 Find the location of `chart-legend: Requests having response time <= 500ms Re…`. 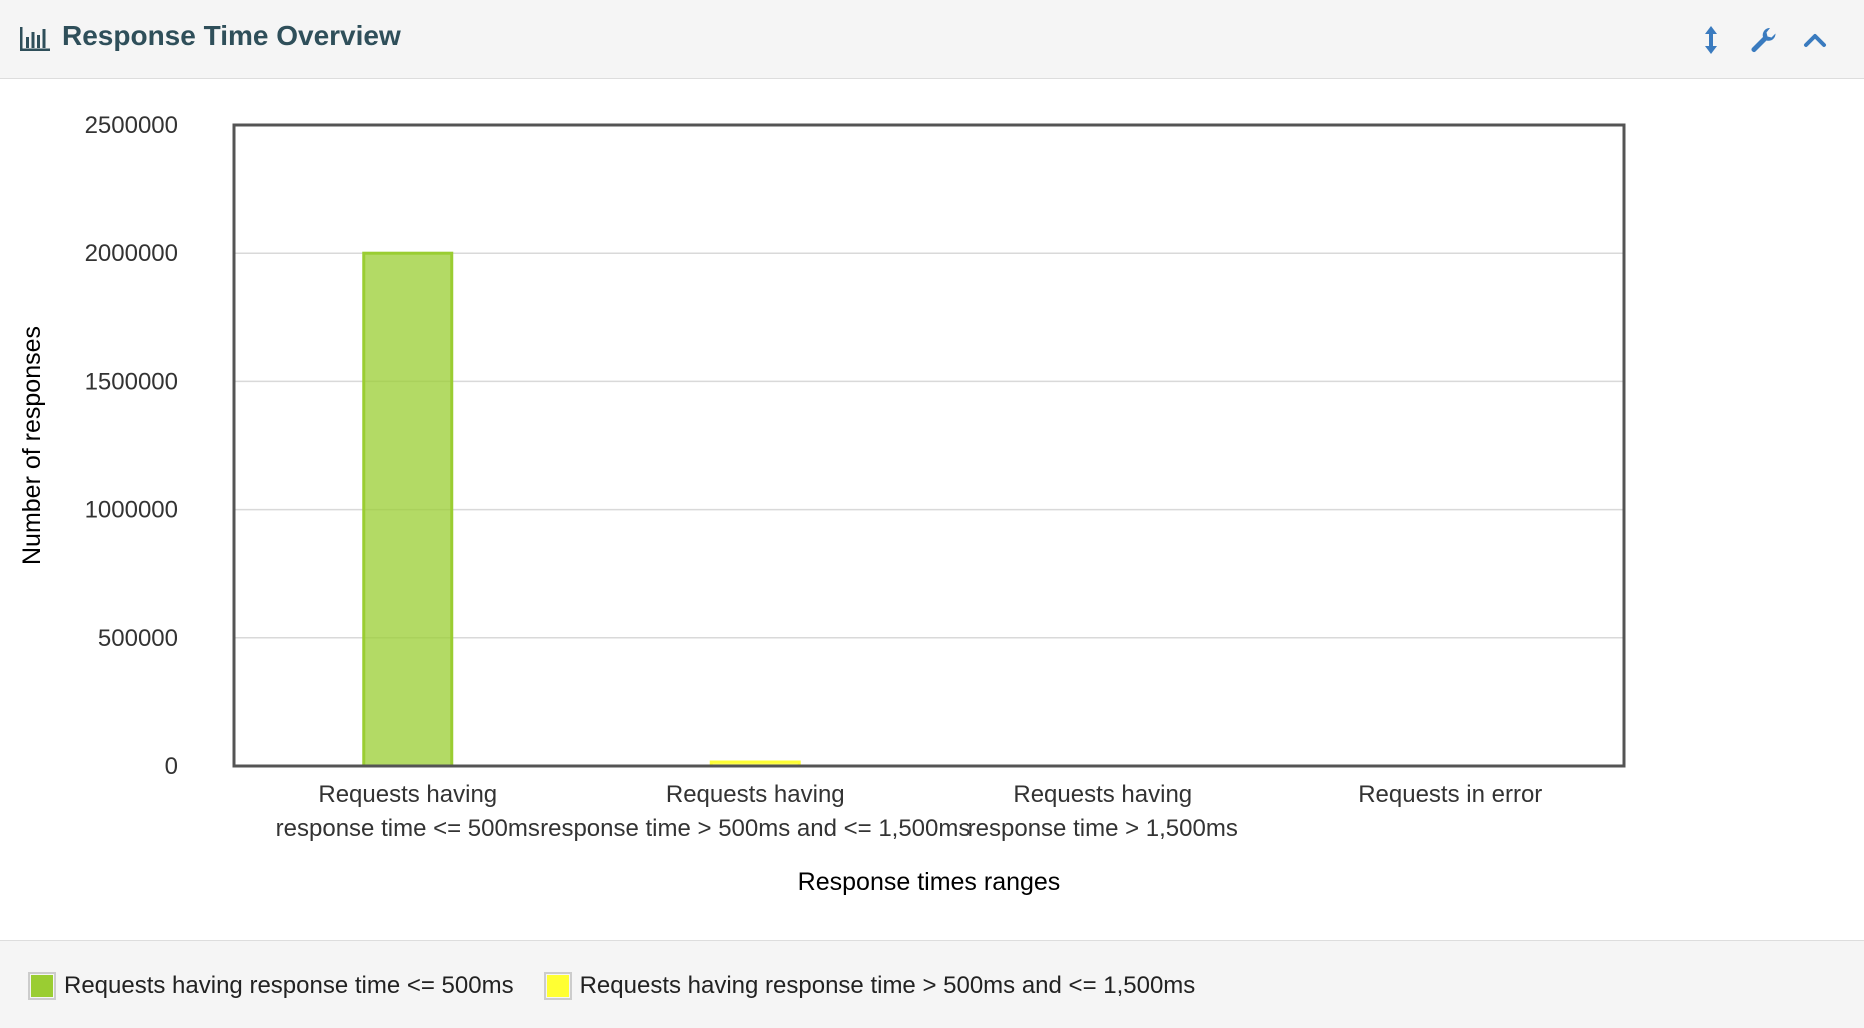

chart-legend: Requests having response time <= 500ms Re… is located at coordinates (932, 984).